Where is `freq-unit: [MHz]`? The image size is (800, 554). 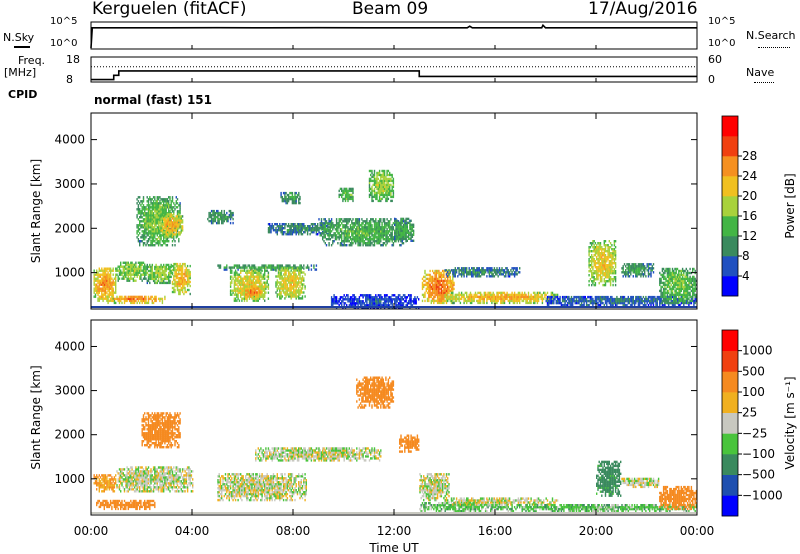 freq-unit: [MHz] is located at coordinates (20, 72).